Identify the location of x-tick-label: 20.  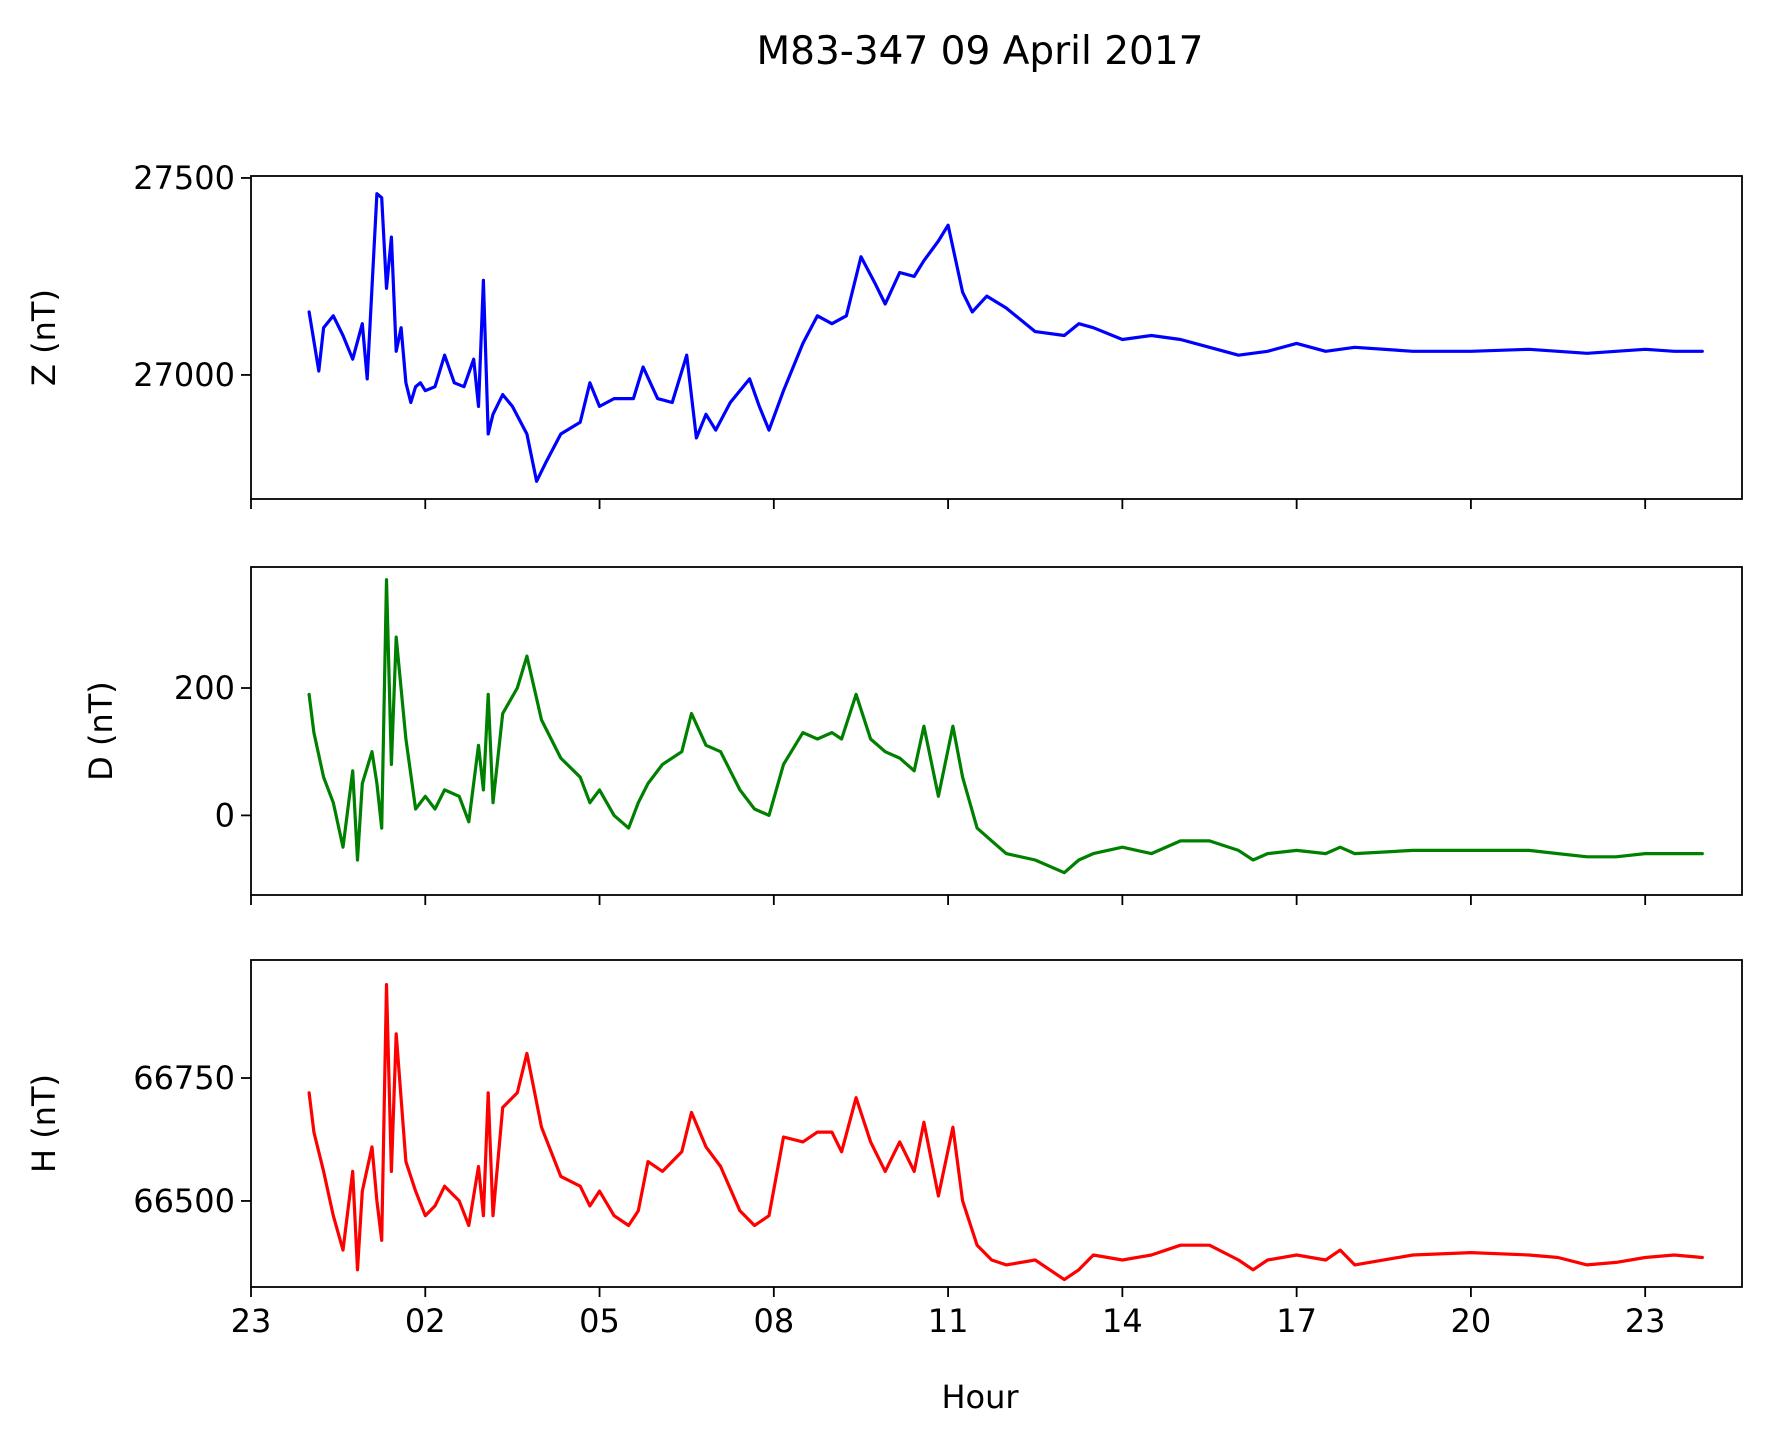
(1471, 1321).